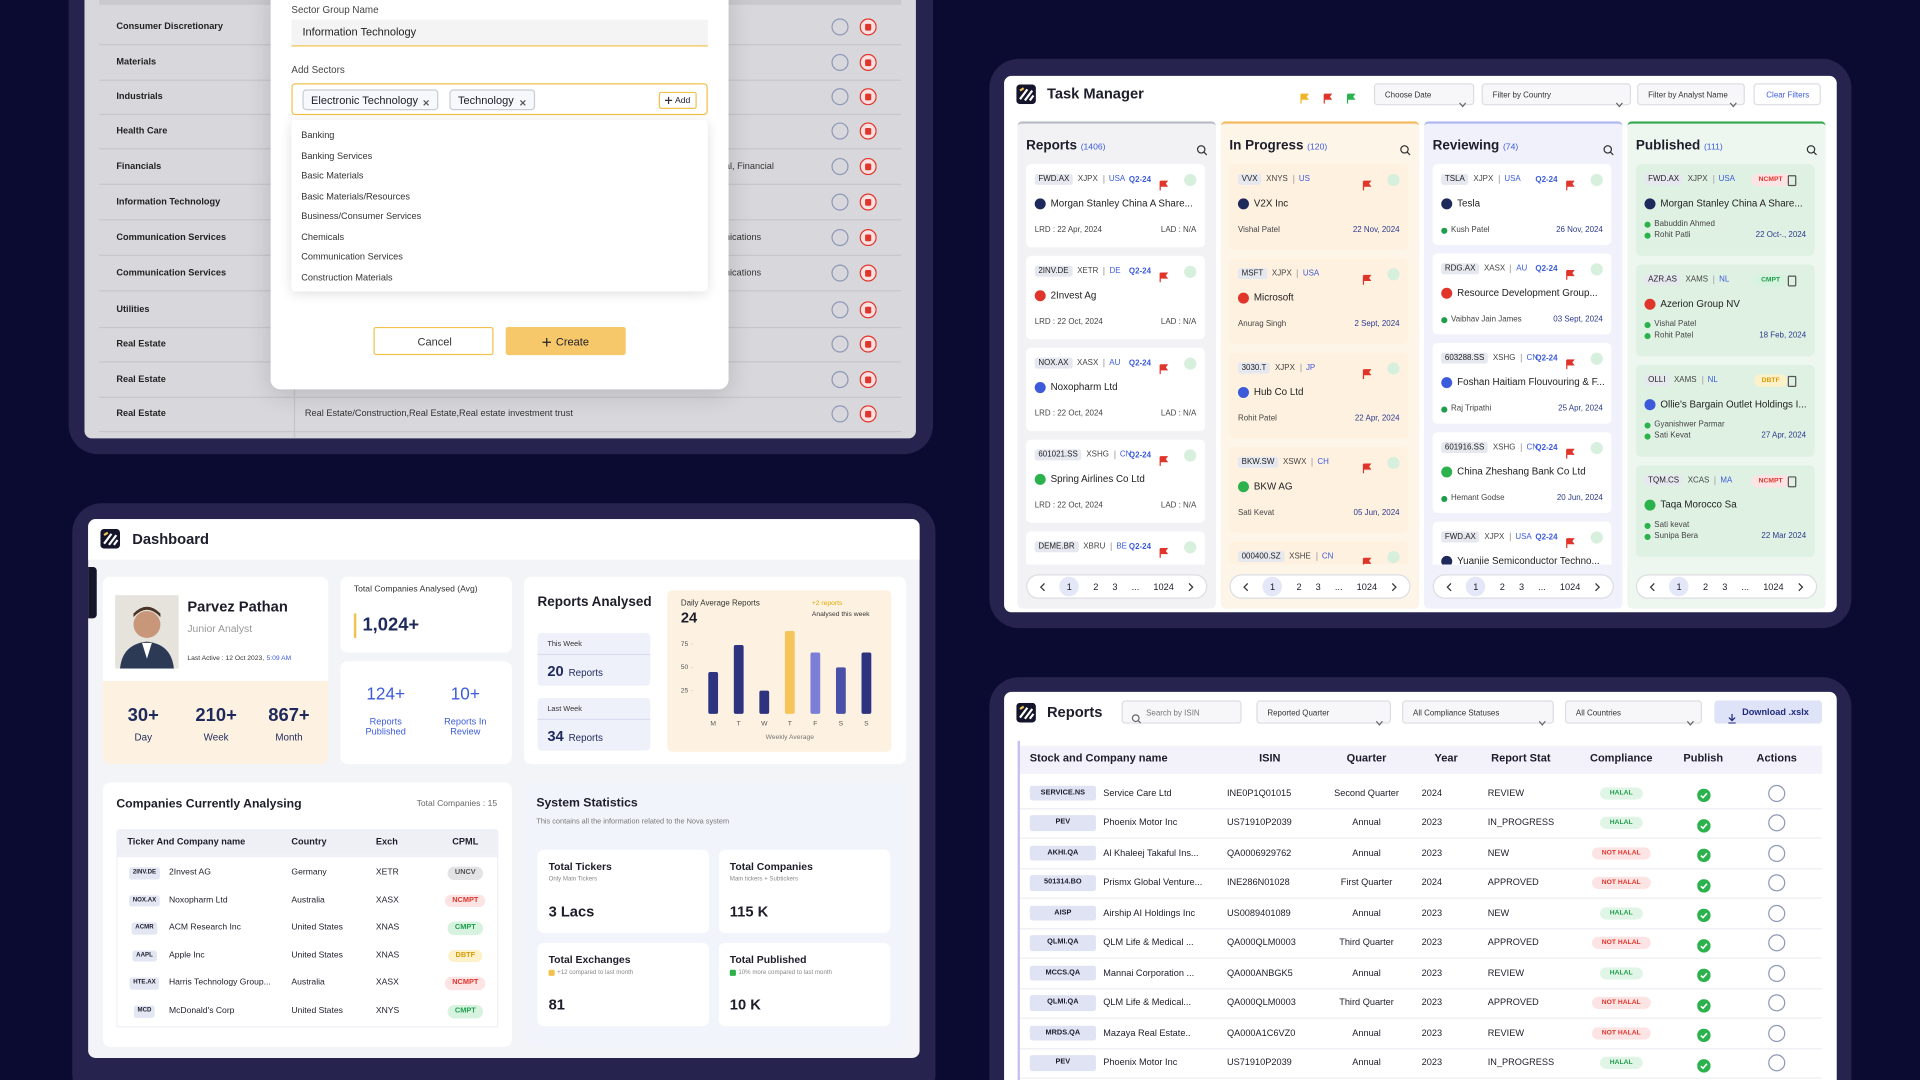 The width and height of the screenshot is (1920, 1080). I want to click on task-card: VVX XNYS US V2X Inc Vishal Patel 22 Nov, 2024, so click(1319, 207).